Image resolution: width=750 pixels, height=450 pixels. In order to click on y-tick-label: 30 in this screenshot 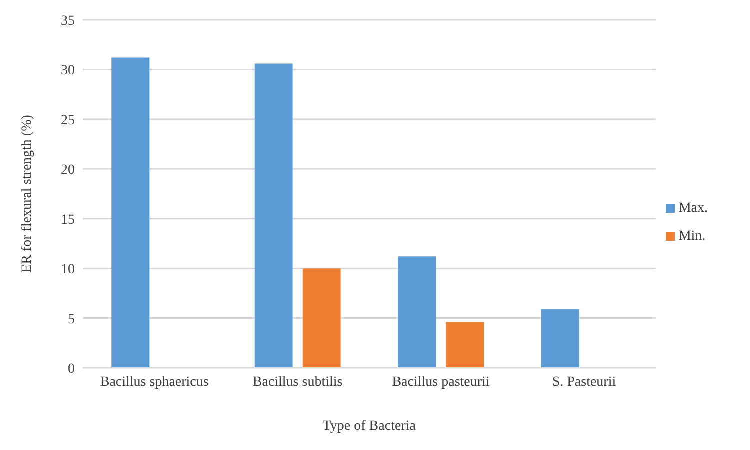, I will do `click(68, 71)`.